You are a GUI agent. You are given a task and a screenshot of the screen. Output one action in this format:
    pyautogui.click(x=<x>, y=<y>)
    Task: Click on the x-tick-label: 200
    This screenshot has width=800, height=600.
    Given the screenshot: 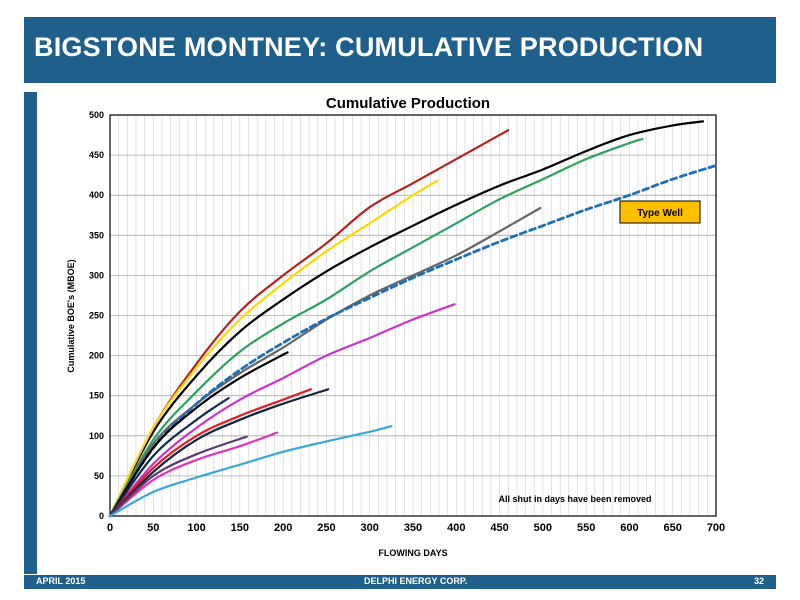 What is the action you would take?
    pyautogui.click(x=283, y=528)
    